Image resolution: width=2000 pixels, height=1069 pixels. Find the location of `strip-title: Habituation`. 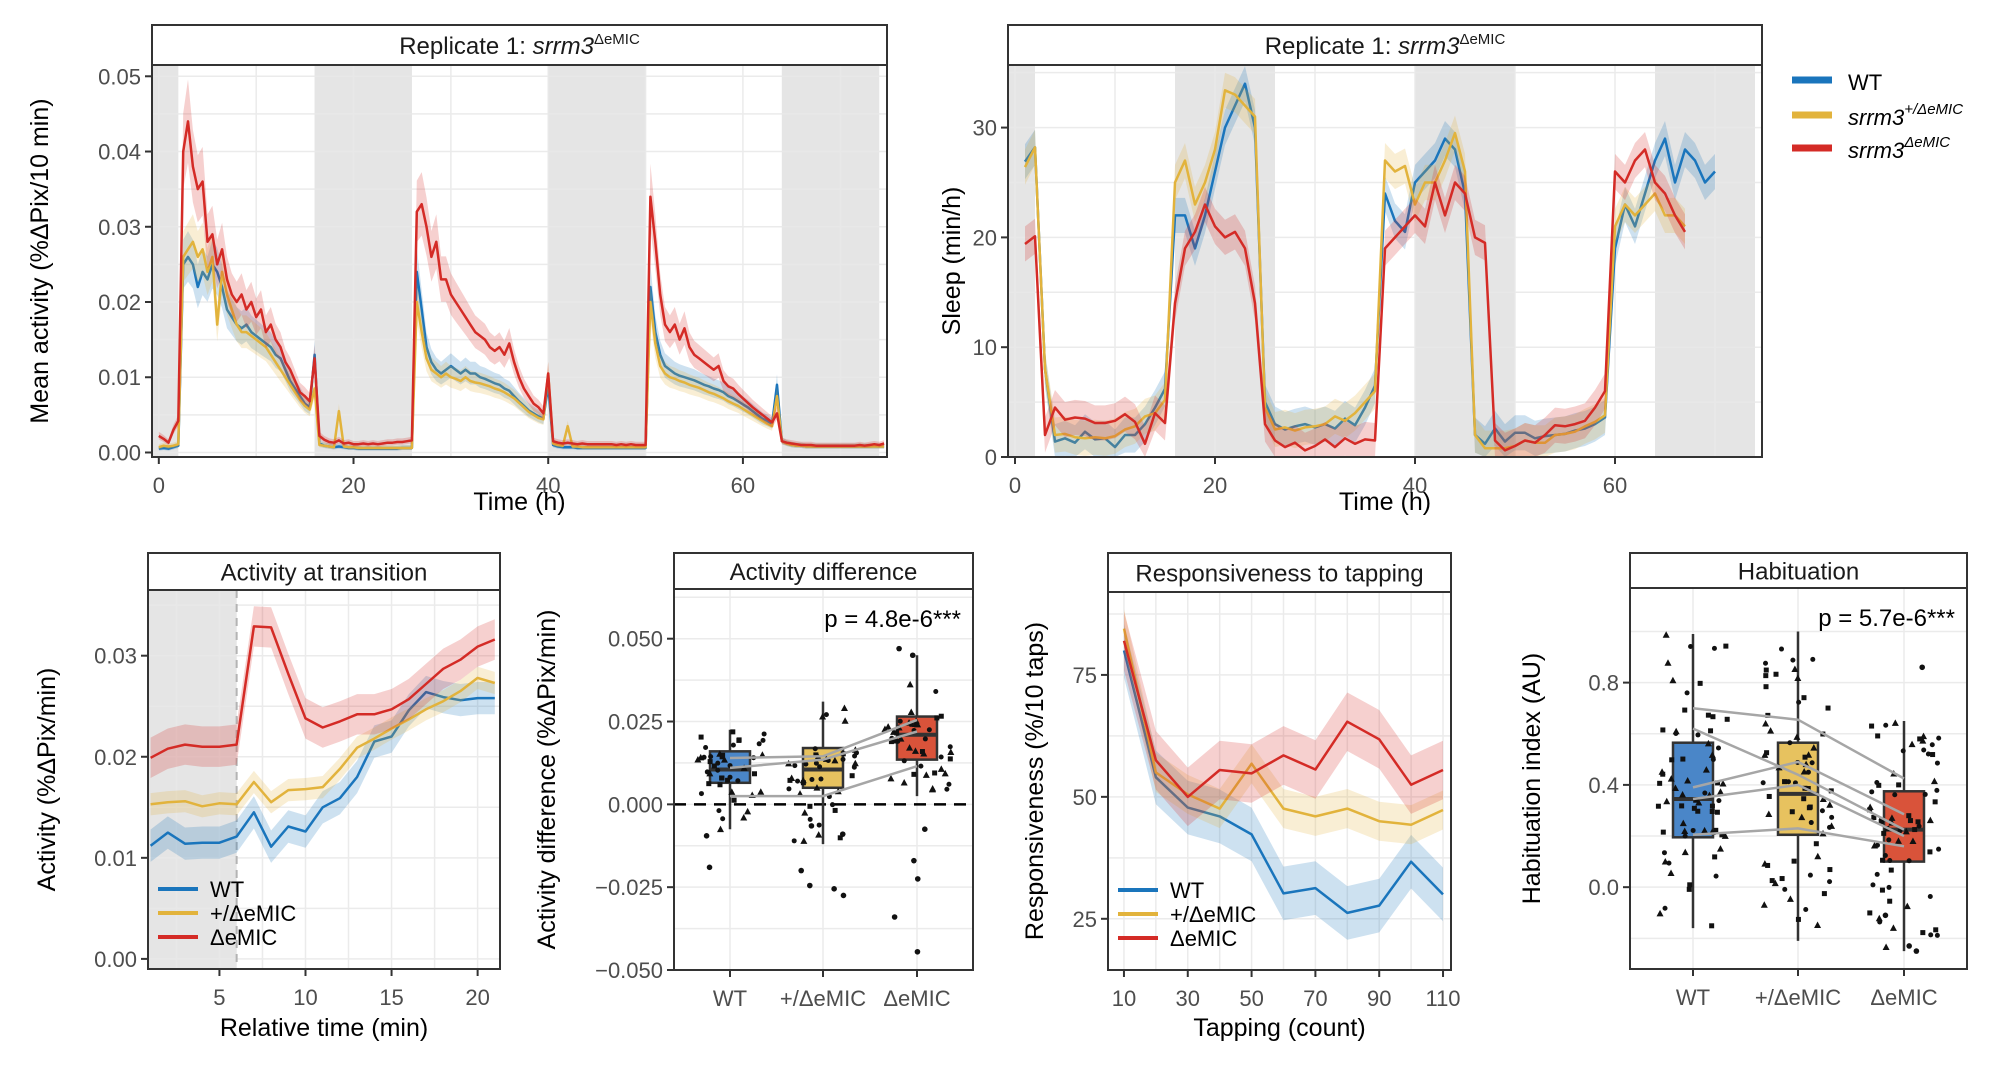

strip-title: Habituation is located at coordinates (1798, 572).